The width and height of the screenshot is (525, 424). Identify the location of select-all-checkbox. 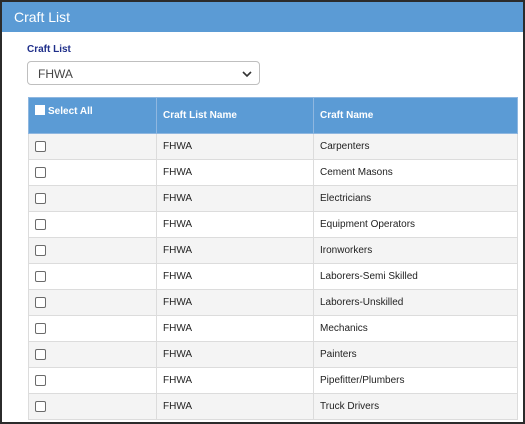
(40, 110).